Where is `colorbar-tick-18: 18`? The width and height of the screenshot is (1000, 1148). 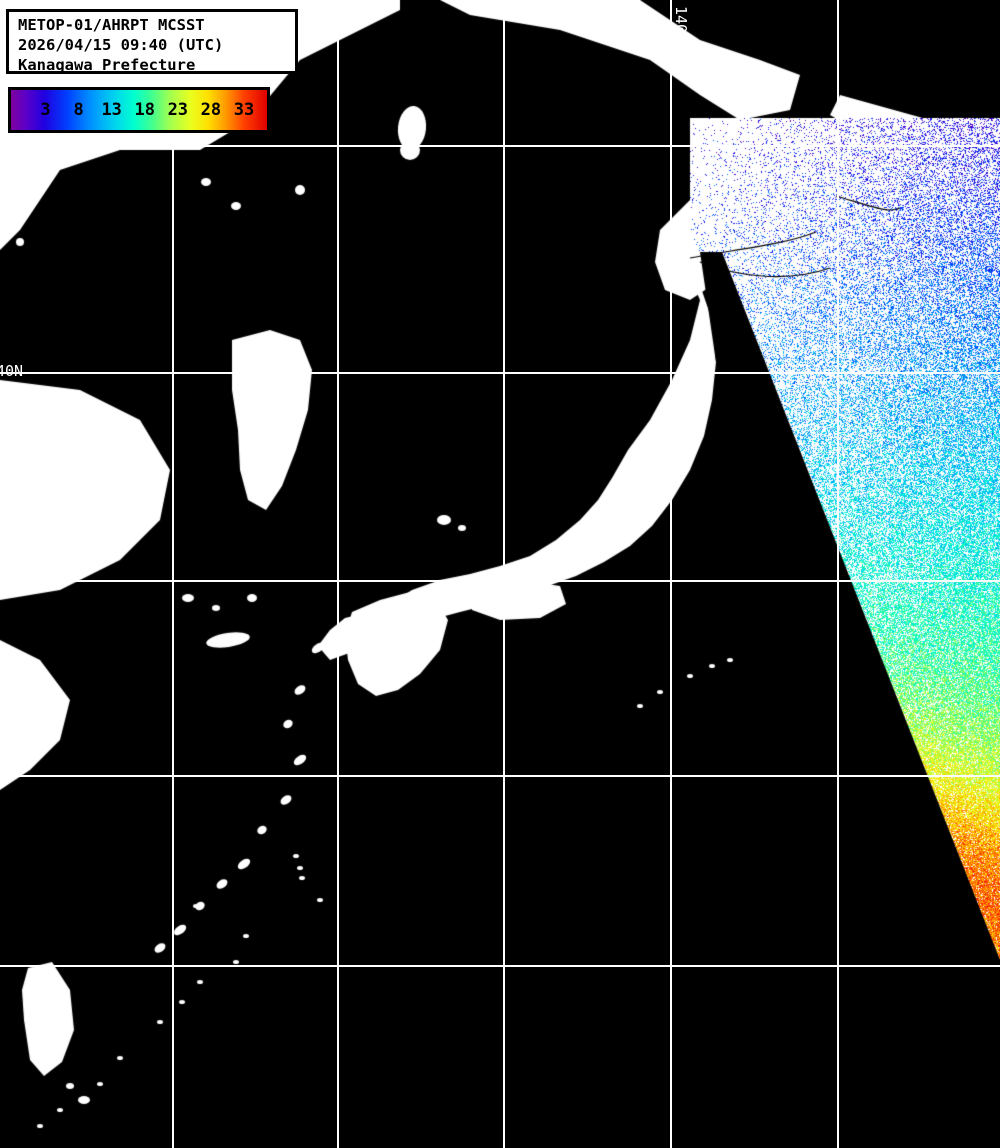 colorbar-tick-18: 18 is located at coordinates (144, 110).